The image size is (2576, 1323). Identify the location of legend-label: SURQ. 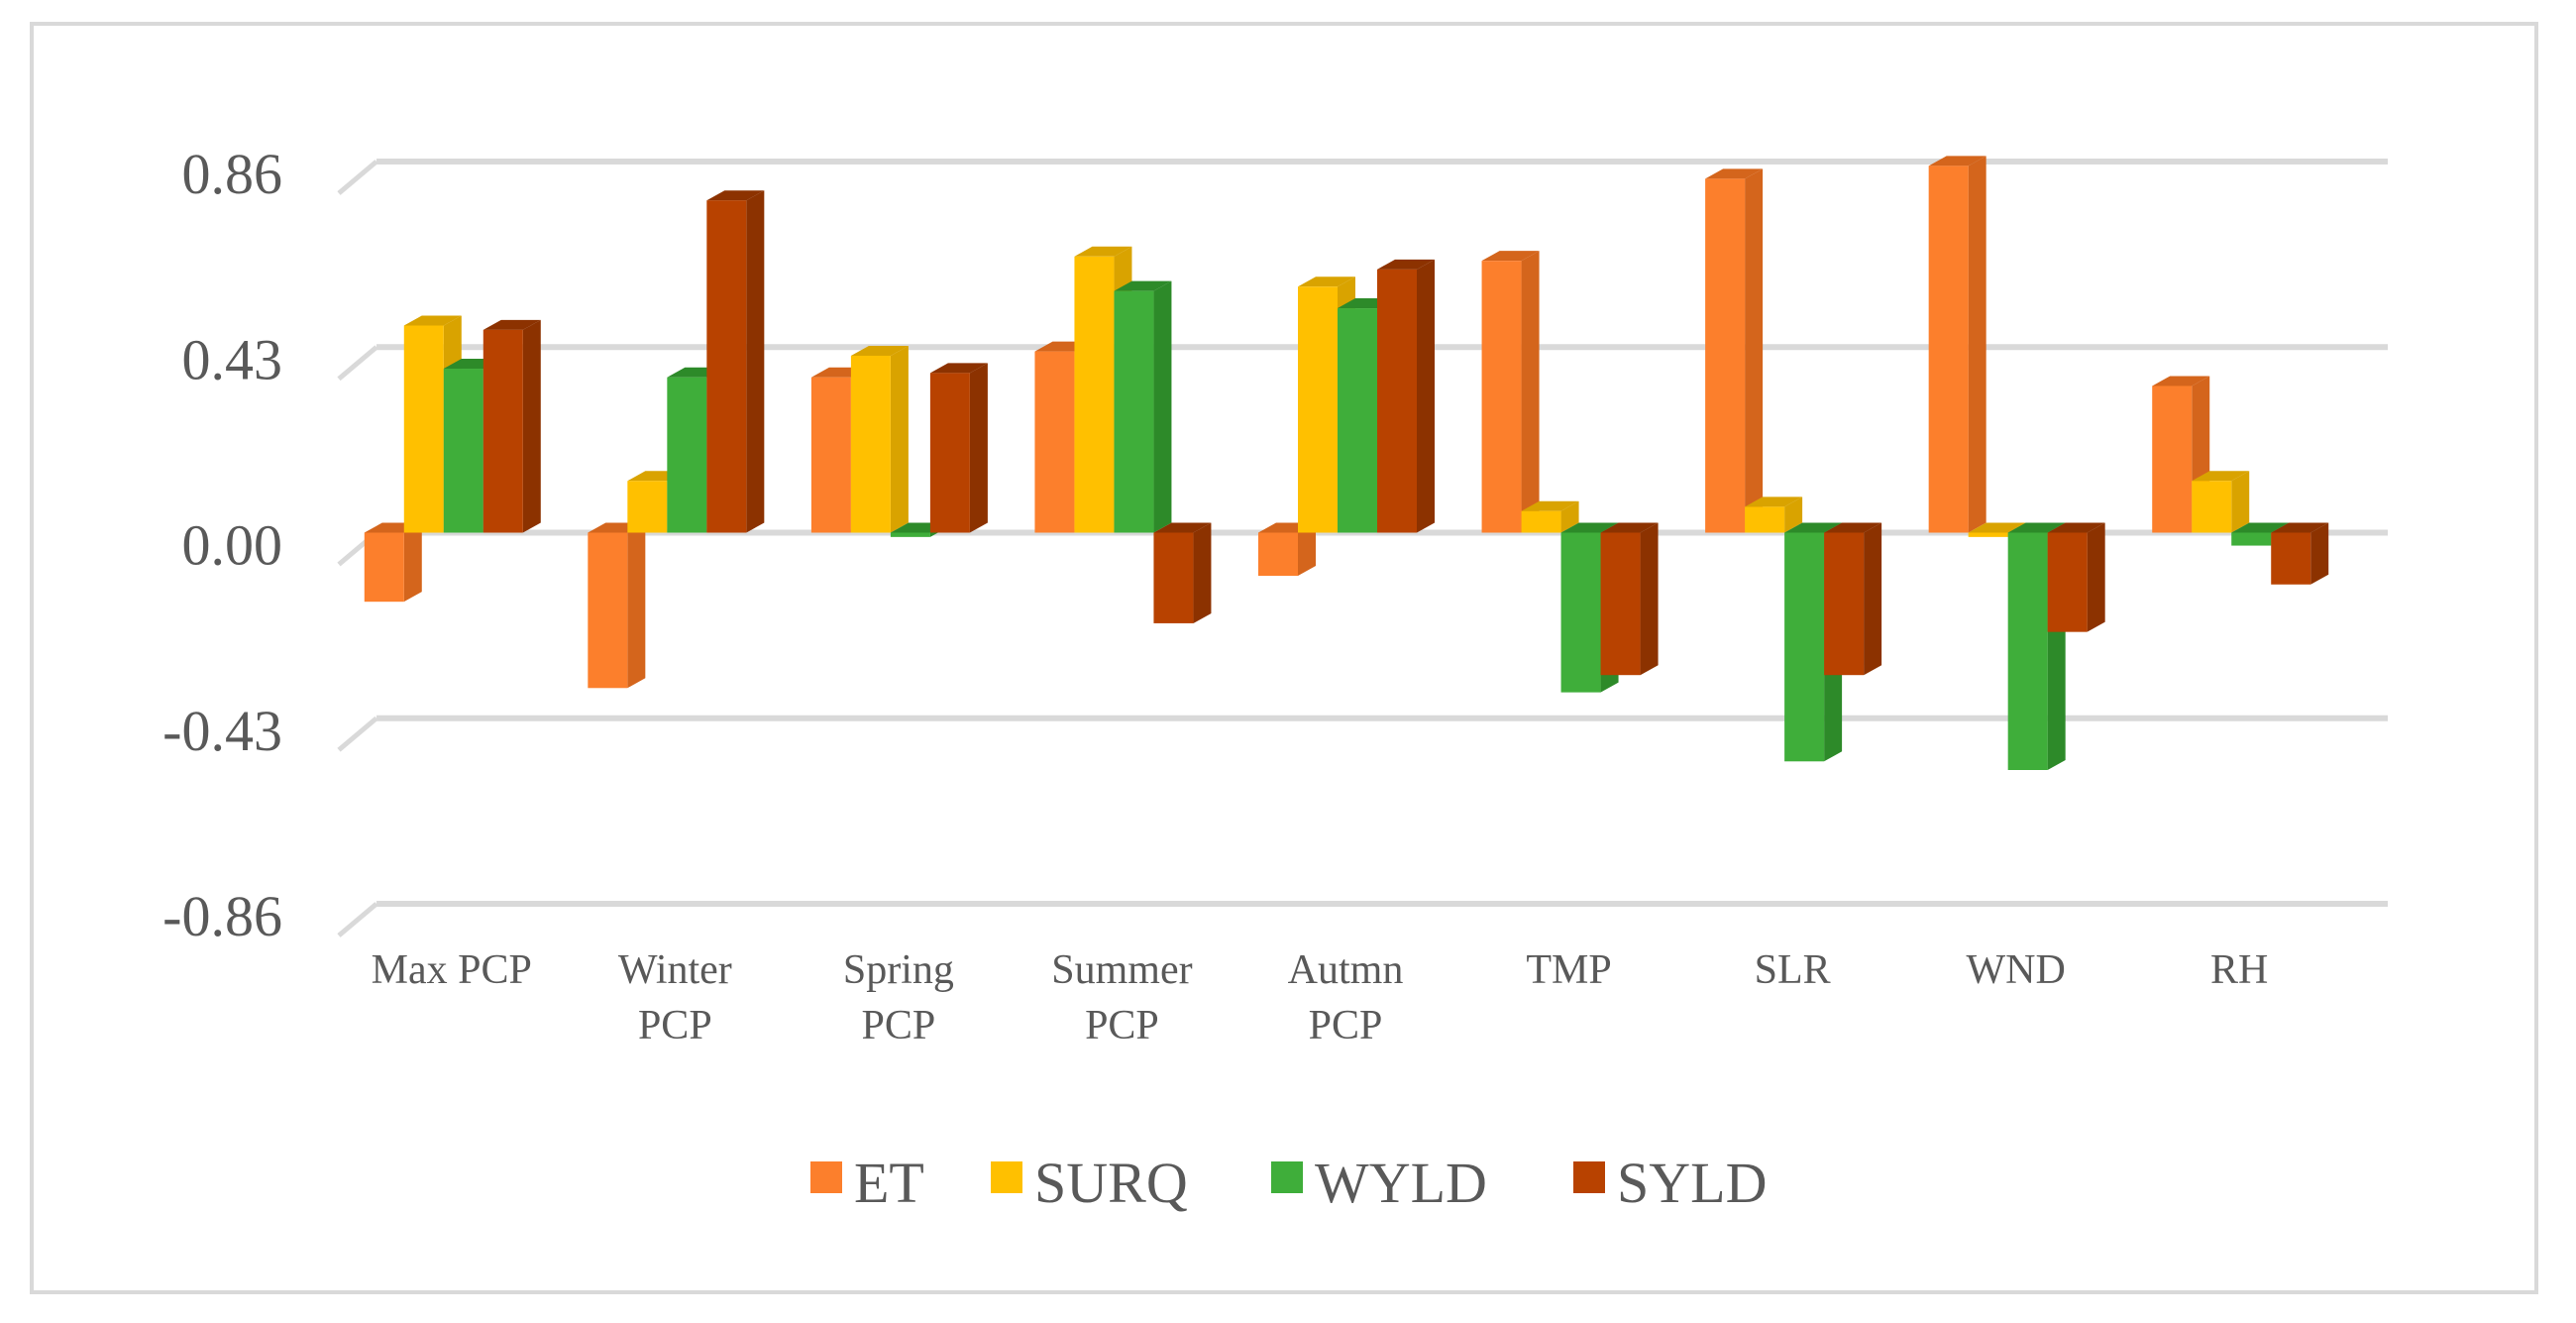
(1111, 1183).